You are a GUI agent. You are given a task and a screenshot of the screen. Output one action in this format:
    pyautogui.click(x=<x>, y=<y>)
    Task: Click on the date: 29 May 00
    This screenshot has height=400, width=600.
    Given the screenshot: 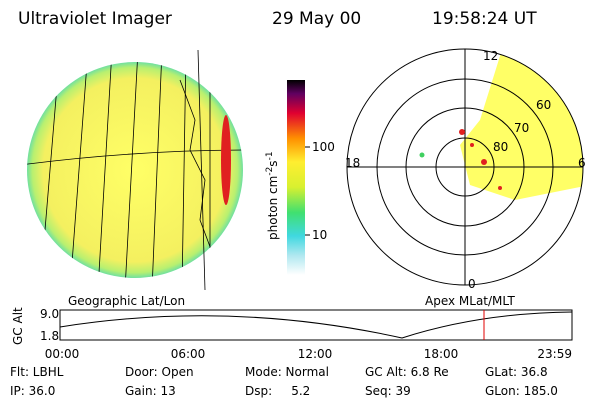 What is the action you would take?
    pyautogui.click(x=316, y=19)
    